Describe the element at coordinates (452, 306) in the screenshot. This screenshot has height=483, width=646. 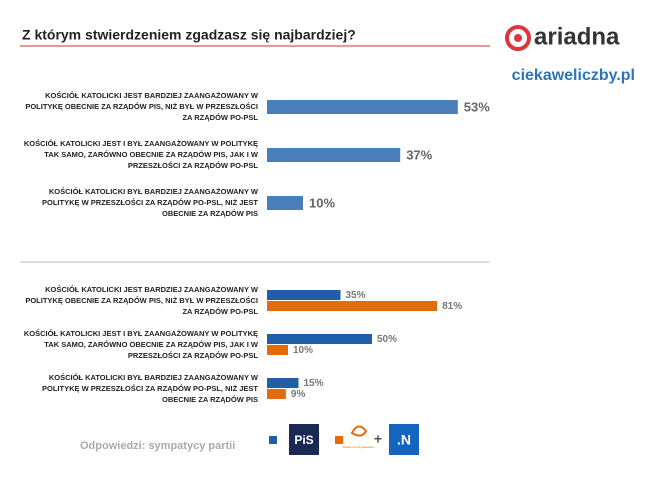
I see `value-label: 81%` at that location.